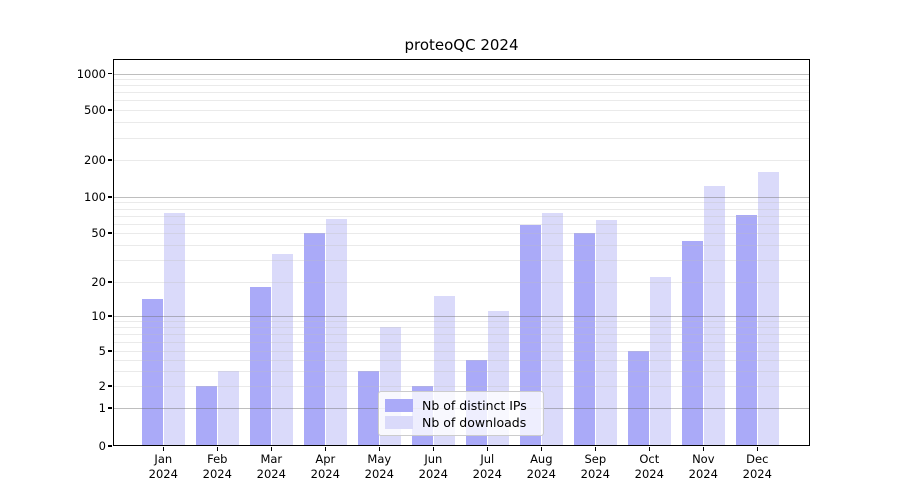  Describe the element at coordinates (175, 329) in the screenshot. I see `downloads-bar-jan` at that location.